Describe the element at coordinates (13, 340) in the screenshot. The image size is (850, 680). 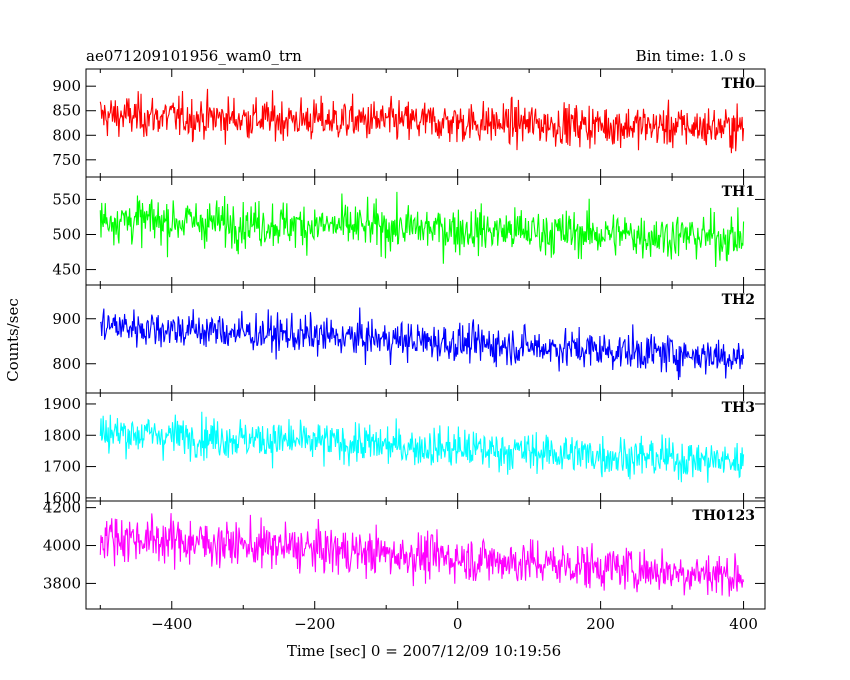
I see `y-axis-label: Counts/sec` at that location.